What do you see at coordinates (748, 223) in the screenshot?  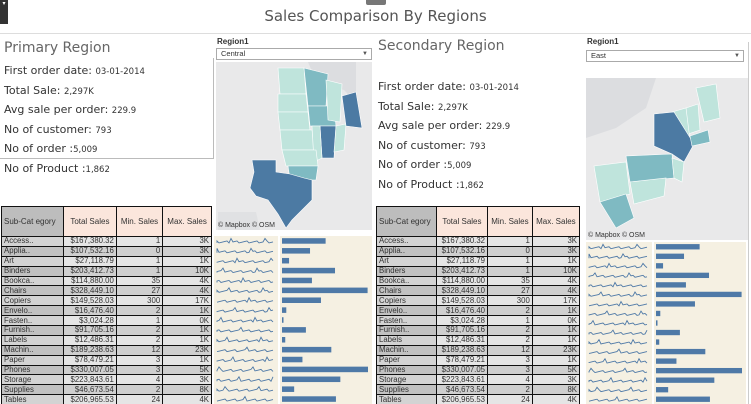 I see `scrollbar-track` at bounding box center [748, 223].